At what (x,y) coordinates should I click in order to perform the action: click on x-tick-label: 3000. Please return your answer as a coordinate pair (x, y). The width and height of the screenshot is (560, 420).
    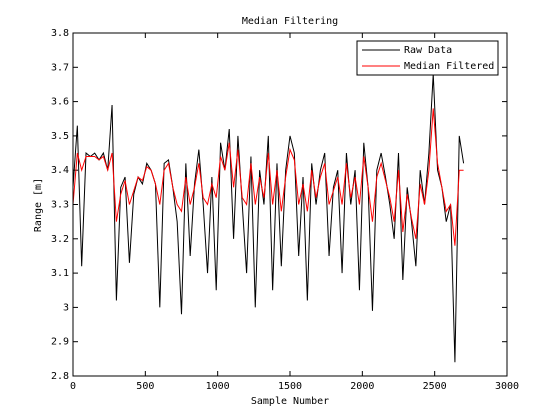
    Looking at the image, I should click on (507, 386).